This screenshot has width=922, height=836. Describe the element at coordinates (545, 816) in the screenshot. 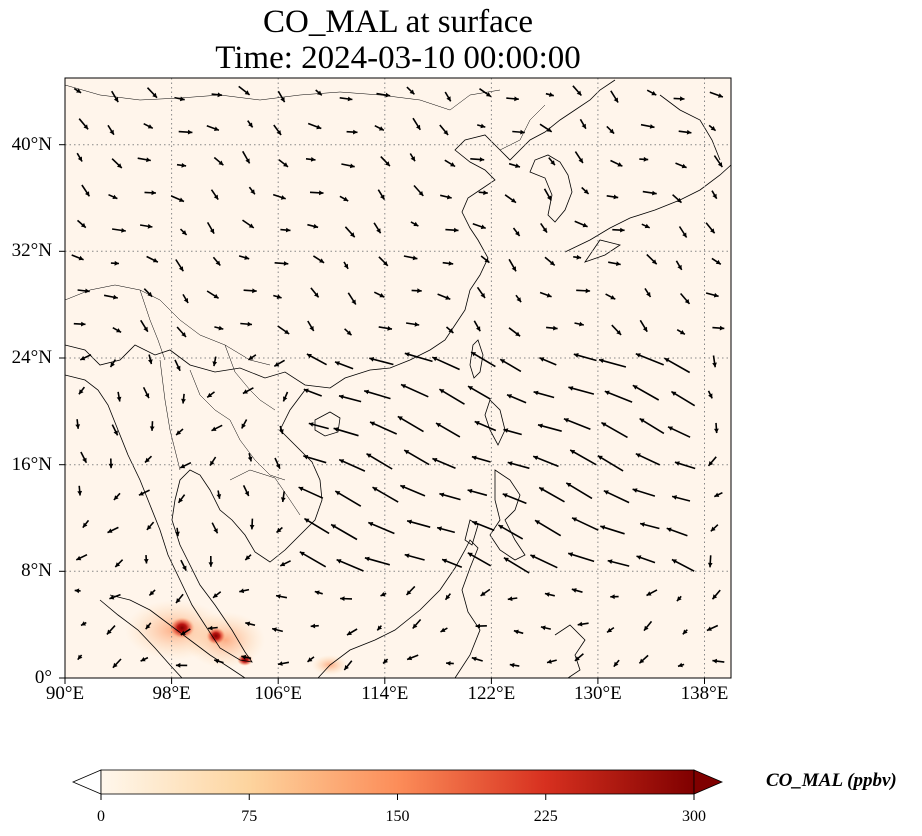

I see `colorbar-tick-label: 225` at that location.